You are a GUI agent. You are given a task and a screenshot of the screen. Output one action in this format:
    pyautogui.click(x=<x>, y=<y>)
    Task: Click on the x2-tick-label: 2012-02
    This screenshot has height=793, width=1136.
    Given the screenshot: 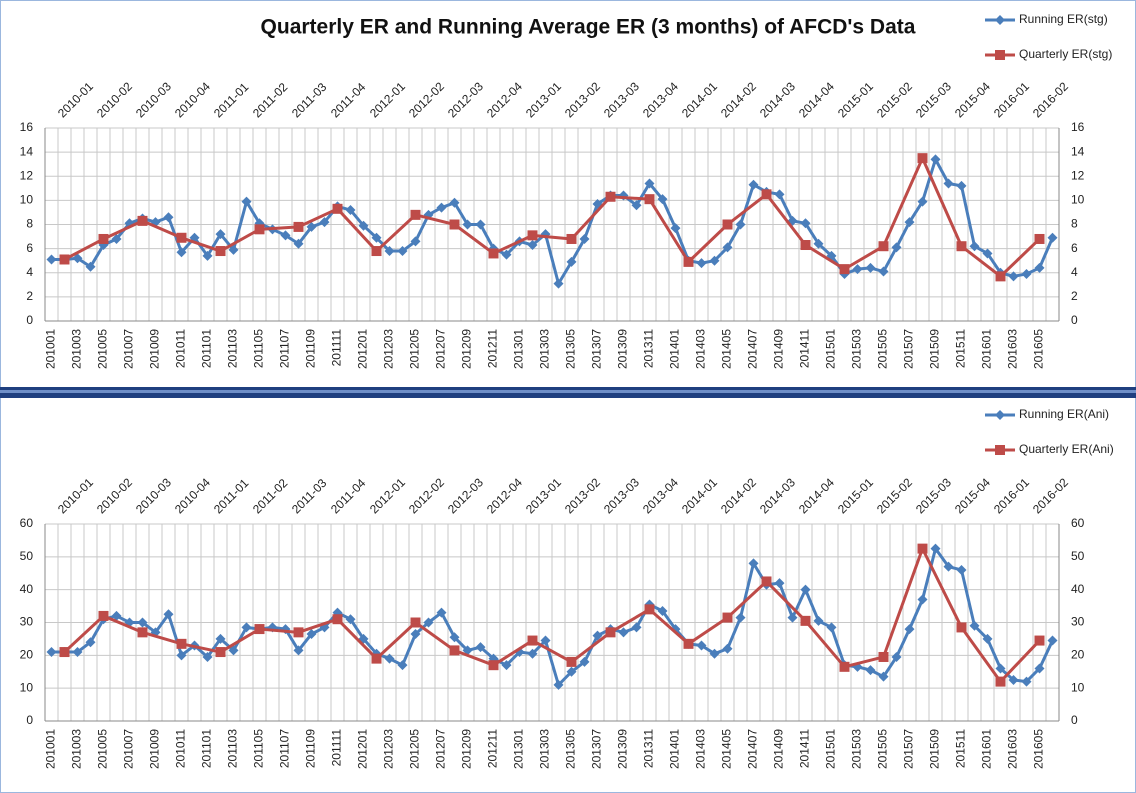 What is the action you would take?
    pyautogui.click(x=426, y=495)
    